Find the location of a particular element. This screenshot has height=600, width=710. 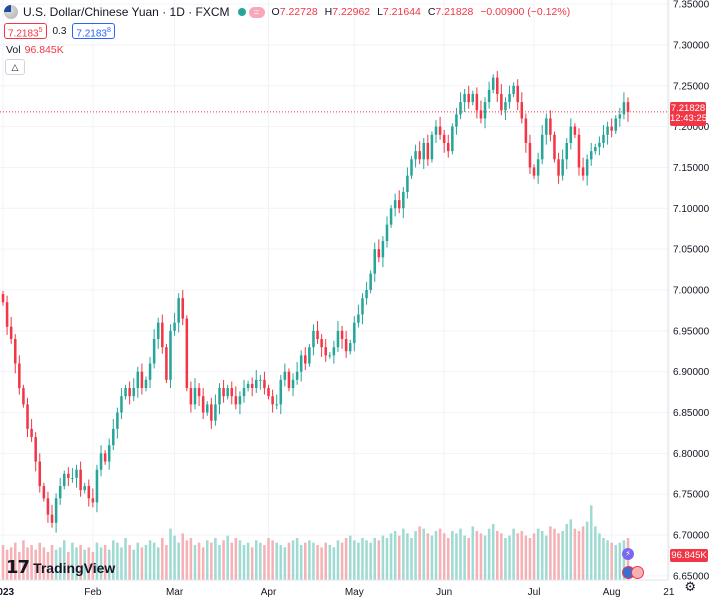

collapse-legend-button: △ is located at coordinates (15, 67).